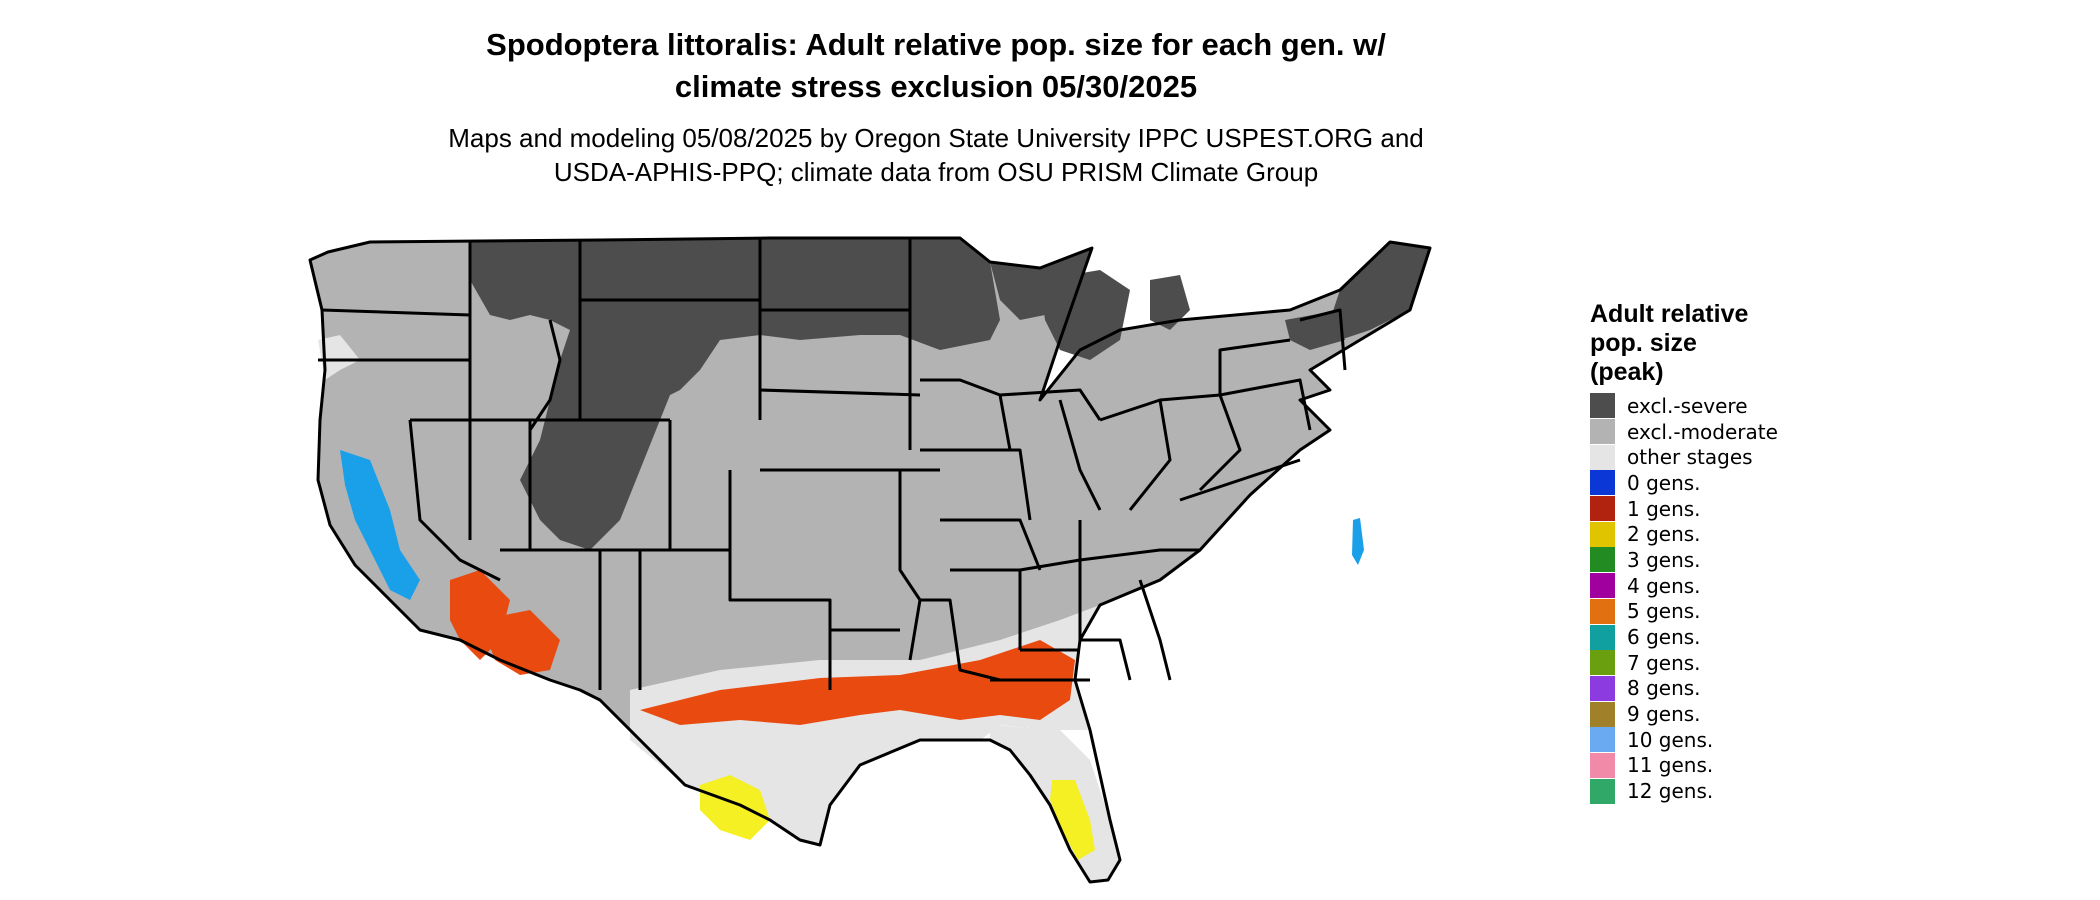  I want to click on chesapeake-zero-gen, so click(1358, 541).